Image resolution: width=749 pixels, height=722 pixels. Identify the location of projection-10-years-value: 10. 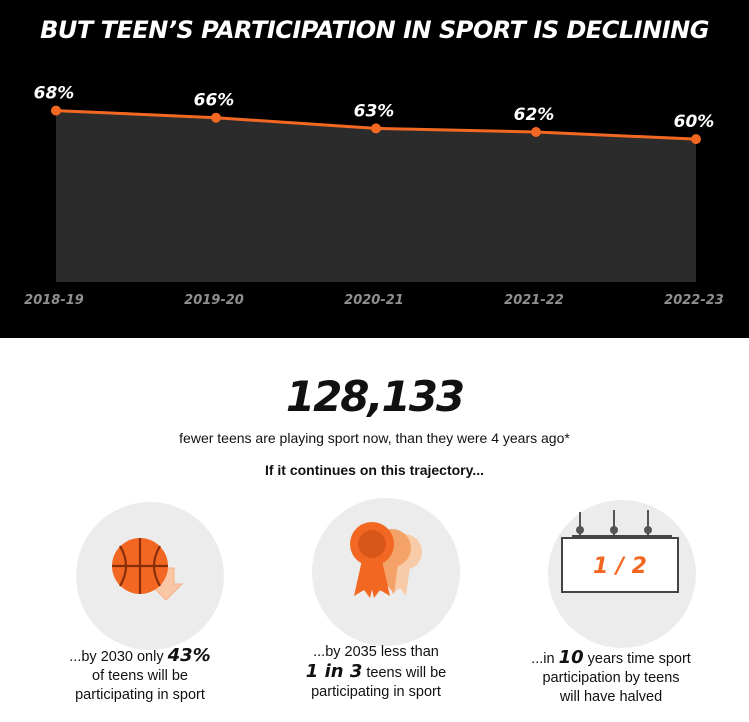
(571, 657).